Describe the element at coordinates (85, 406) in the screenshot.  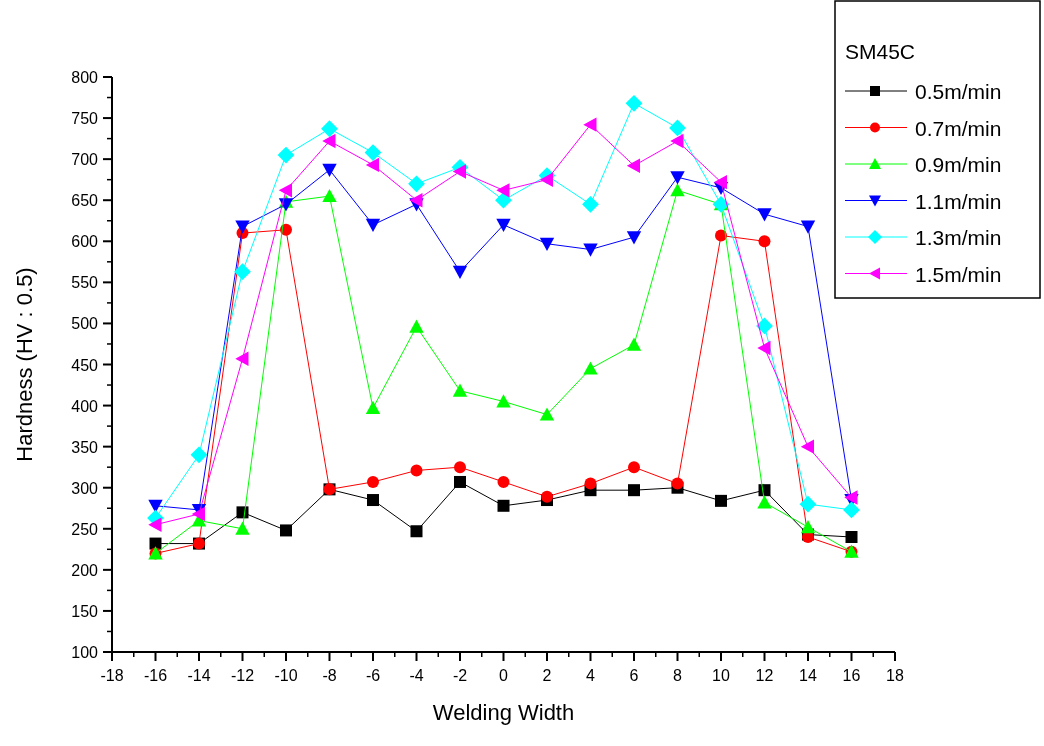
I see `y-tick-label: 400` at that location.